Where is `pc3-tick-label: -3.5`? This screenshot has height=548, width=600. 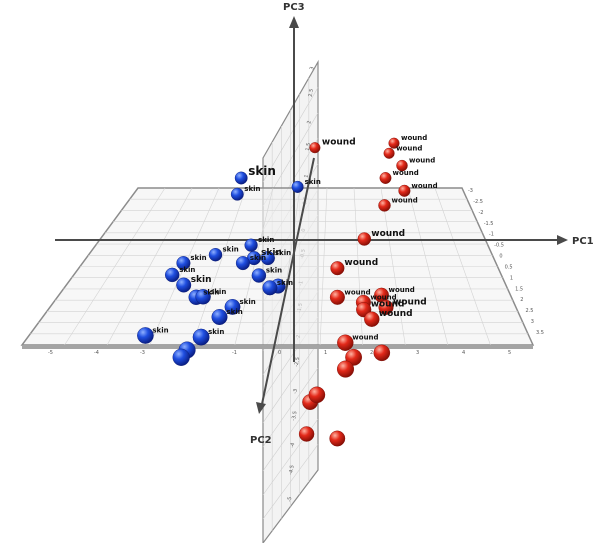 pc3-tick-label: -3.5 is located at coordinates (295, 416).